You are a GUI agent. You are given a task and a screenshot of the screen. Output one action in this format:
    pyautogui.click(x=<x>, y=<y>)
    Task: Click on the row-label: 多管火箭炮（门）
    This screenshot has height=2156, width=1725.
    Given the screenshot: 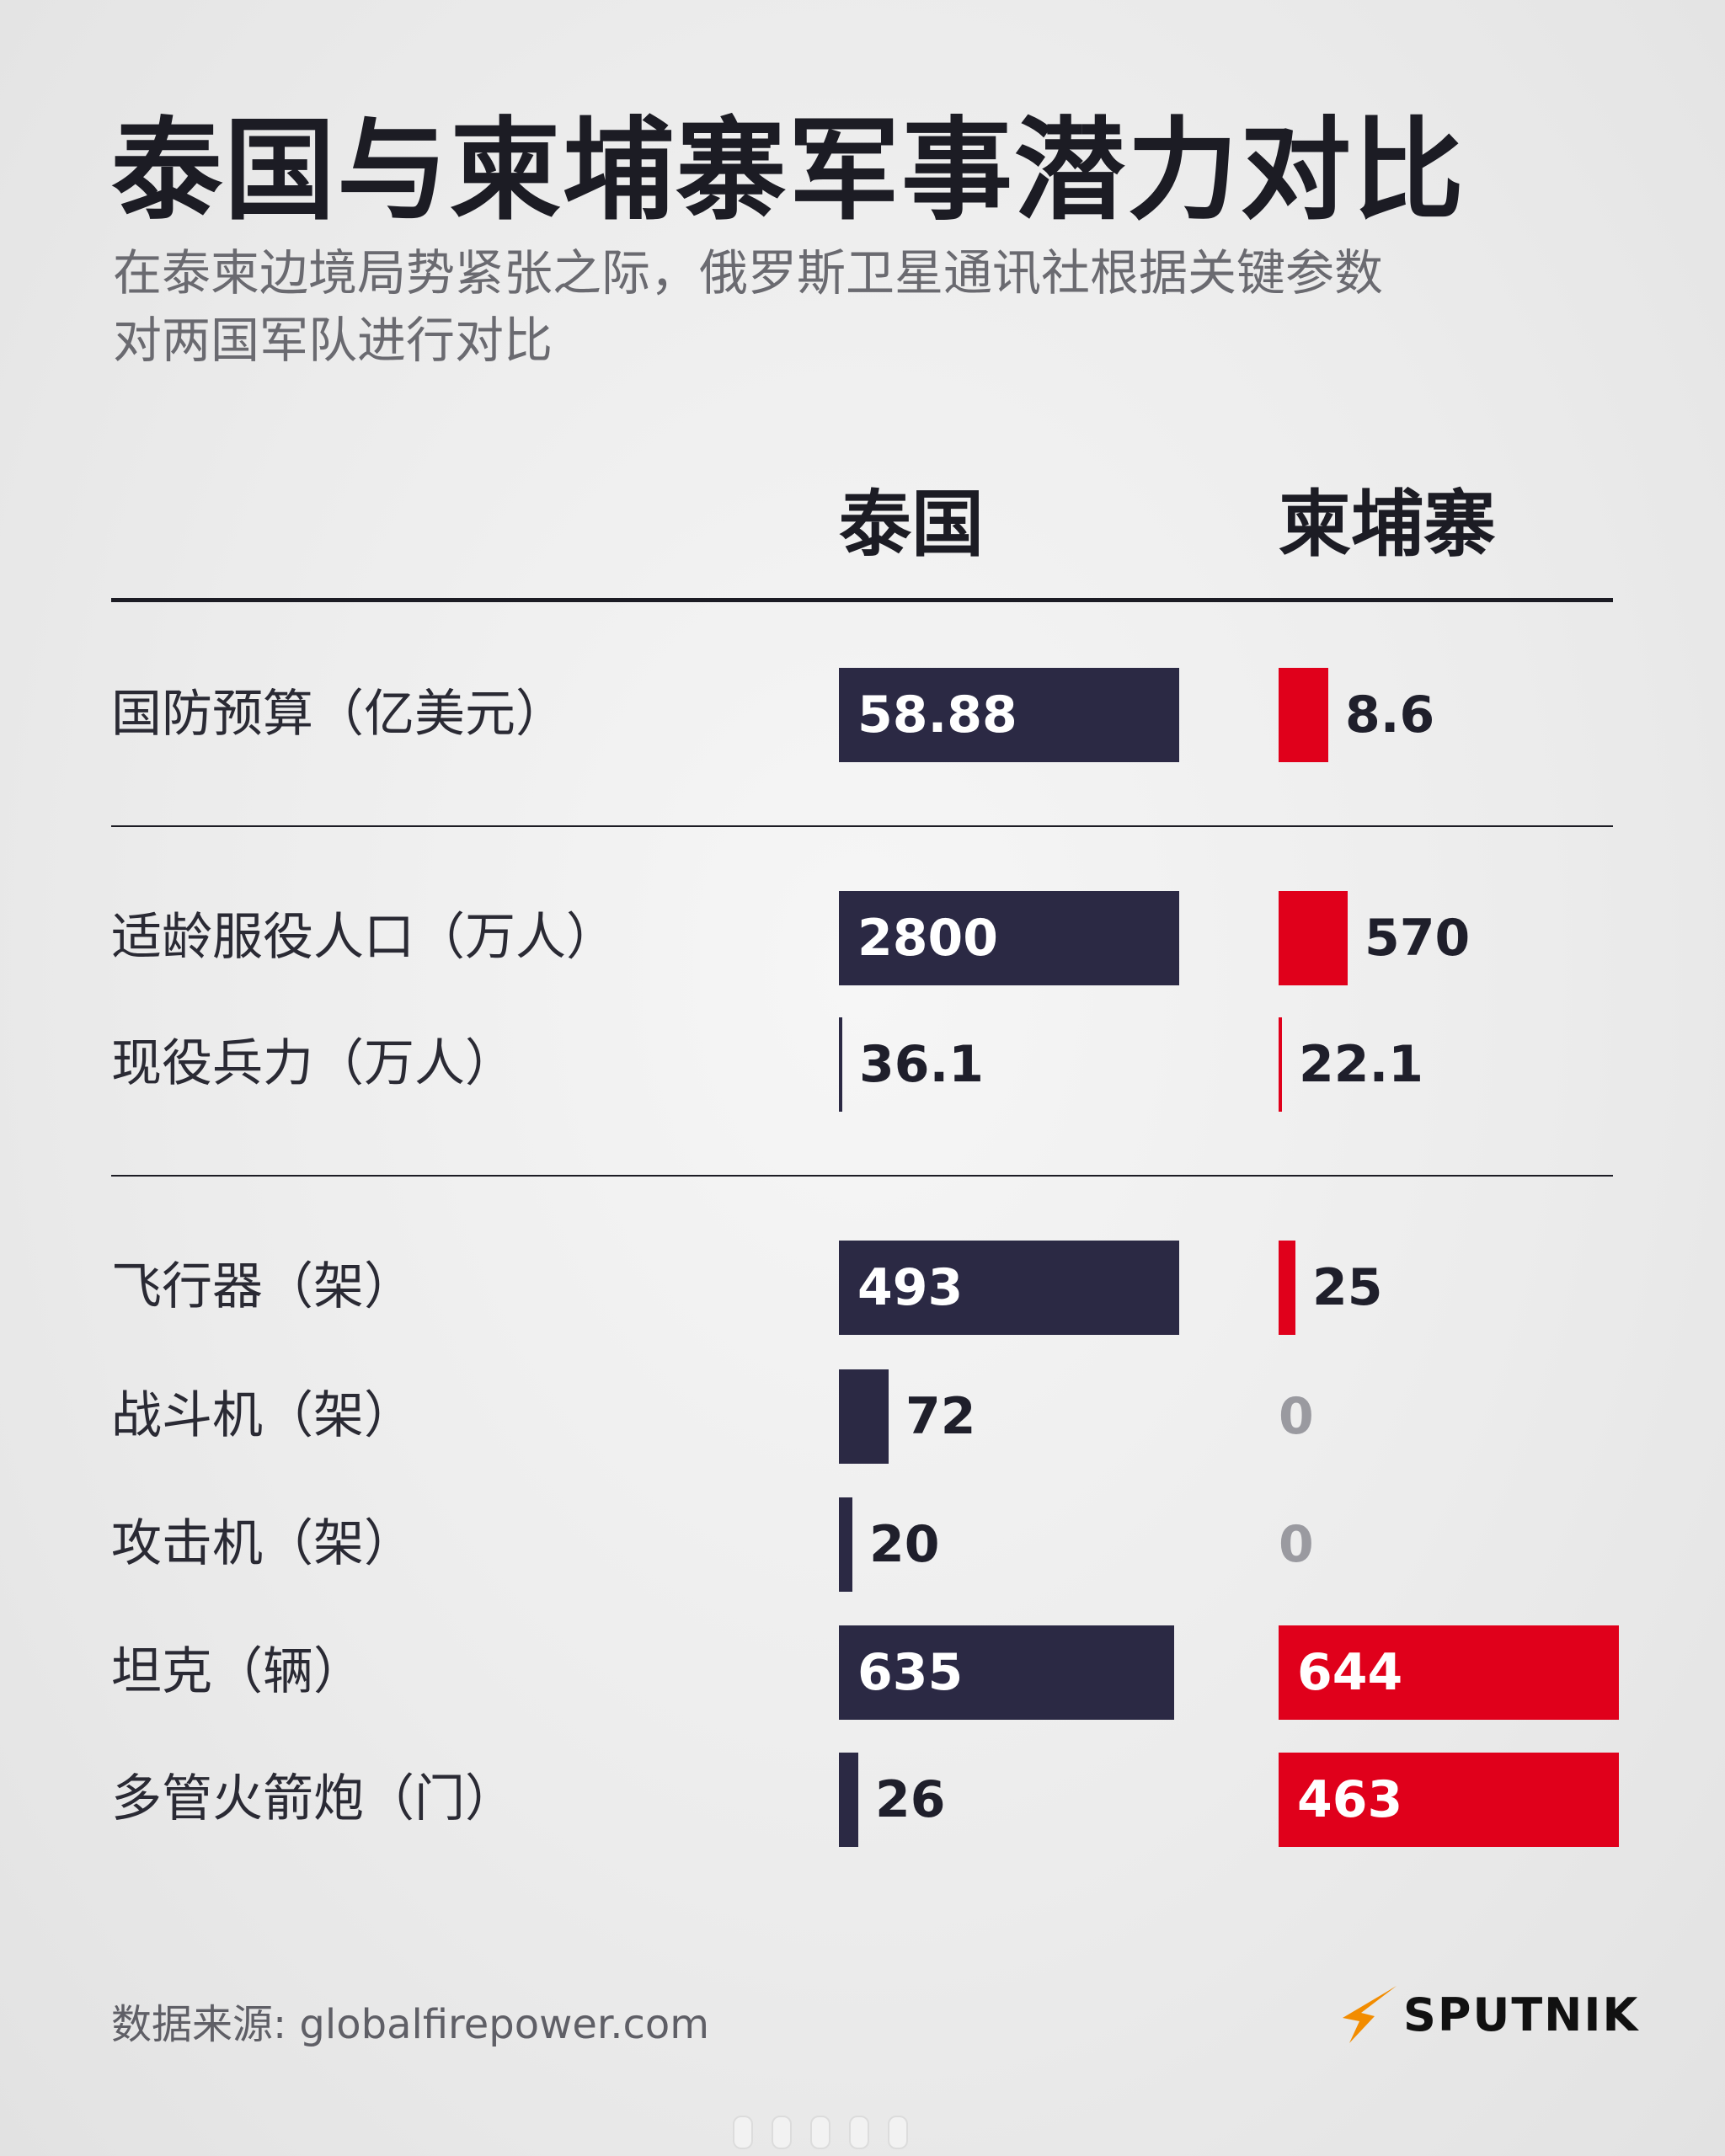 What is the action you would take?
    pyautogui.click(x=313, y=1798)
    